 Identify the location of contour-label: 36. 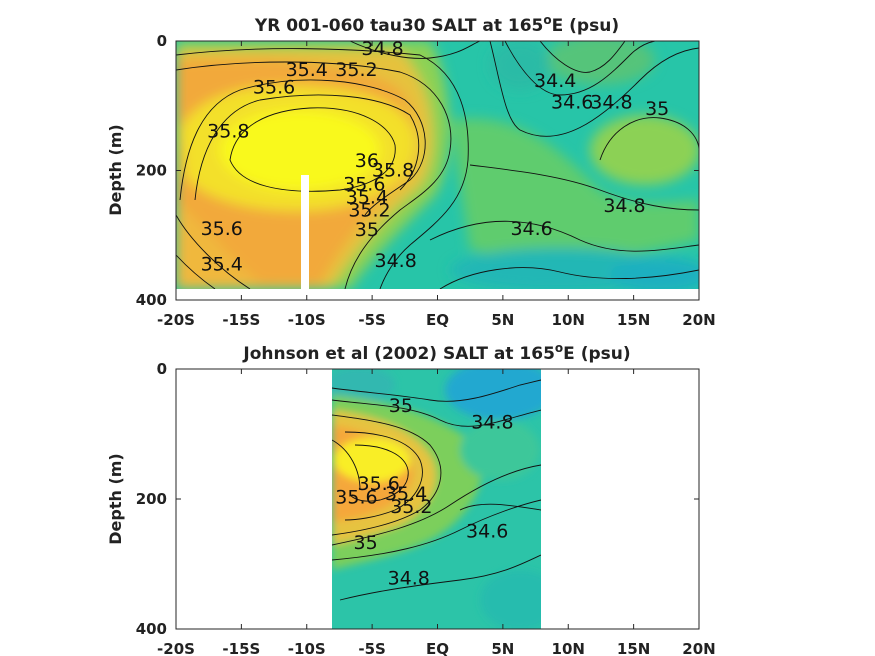
(367, 161).